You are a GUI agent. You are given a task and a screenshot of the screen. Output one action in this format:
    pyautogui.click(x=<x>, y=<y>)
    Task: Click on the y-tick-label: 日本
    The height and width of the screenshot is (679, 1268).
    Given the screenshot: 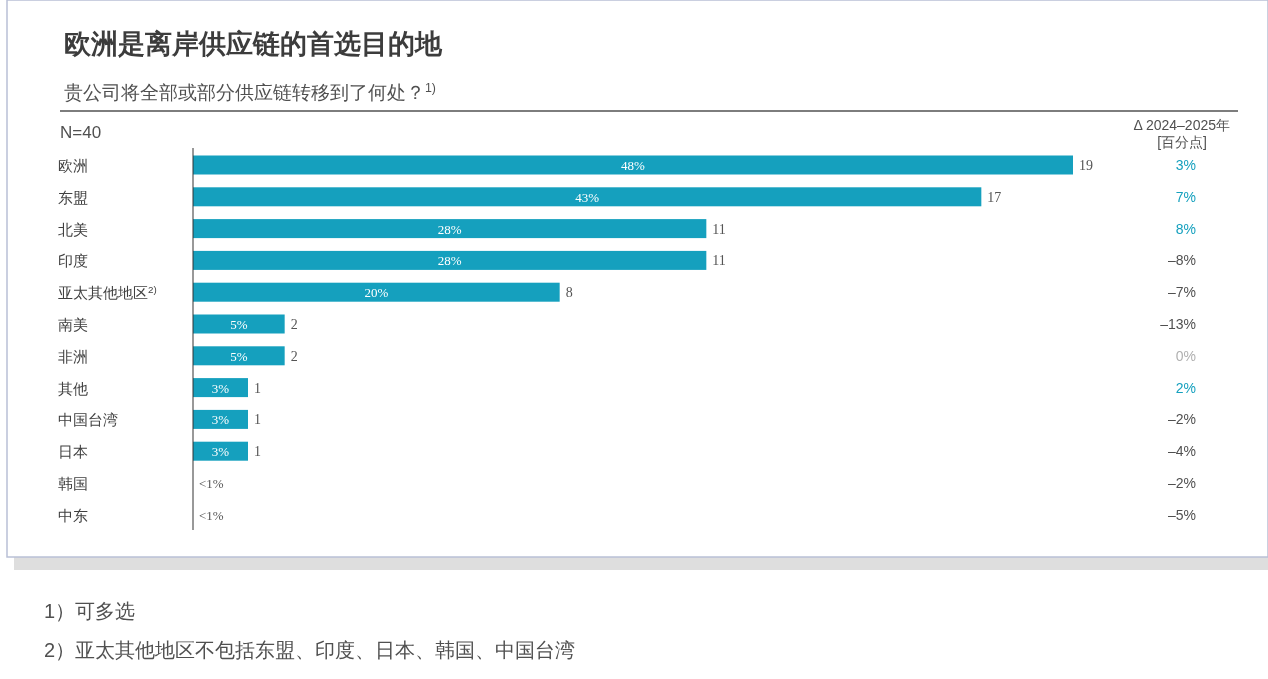 What is the action you would take?
    pyautogui.click(x=73, y=452)
    